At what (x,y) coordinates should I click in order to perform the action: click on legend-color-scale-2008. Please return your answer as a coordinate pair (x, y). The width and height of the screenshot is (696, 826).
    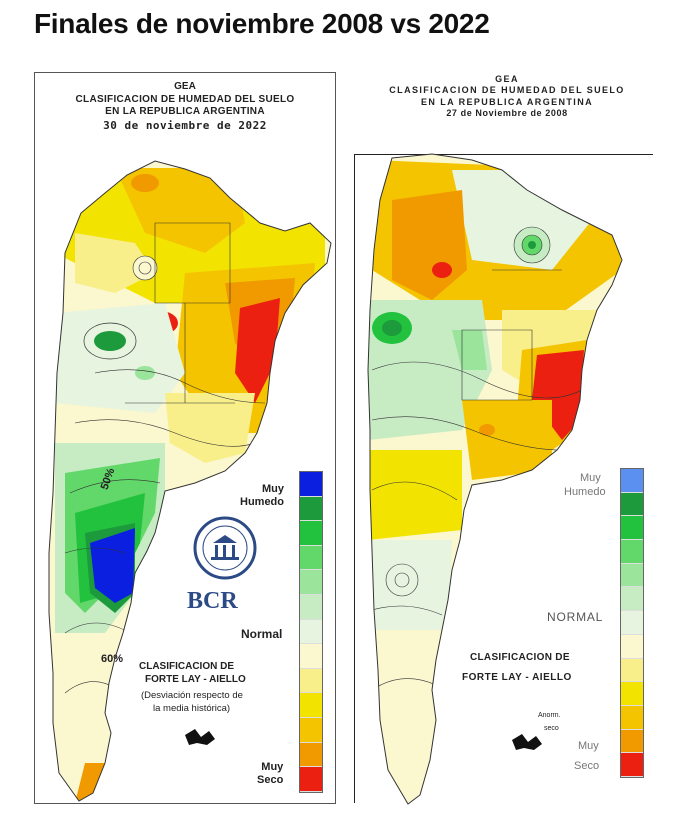
    Looking at the image, I should click on (632, 623).